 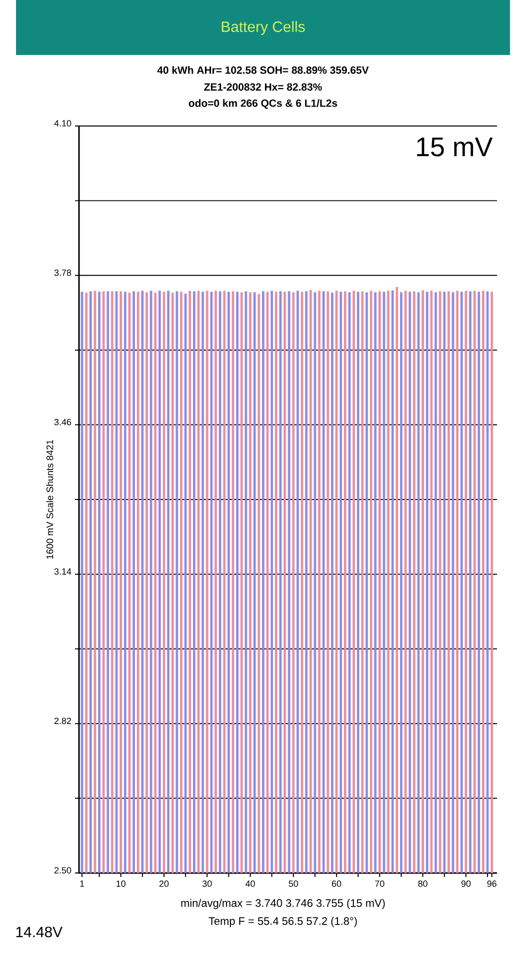 I want to click on text: 14.48V, so click(x=39, y=932).